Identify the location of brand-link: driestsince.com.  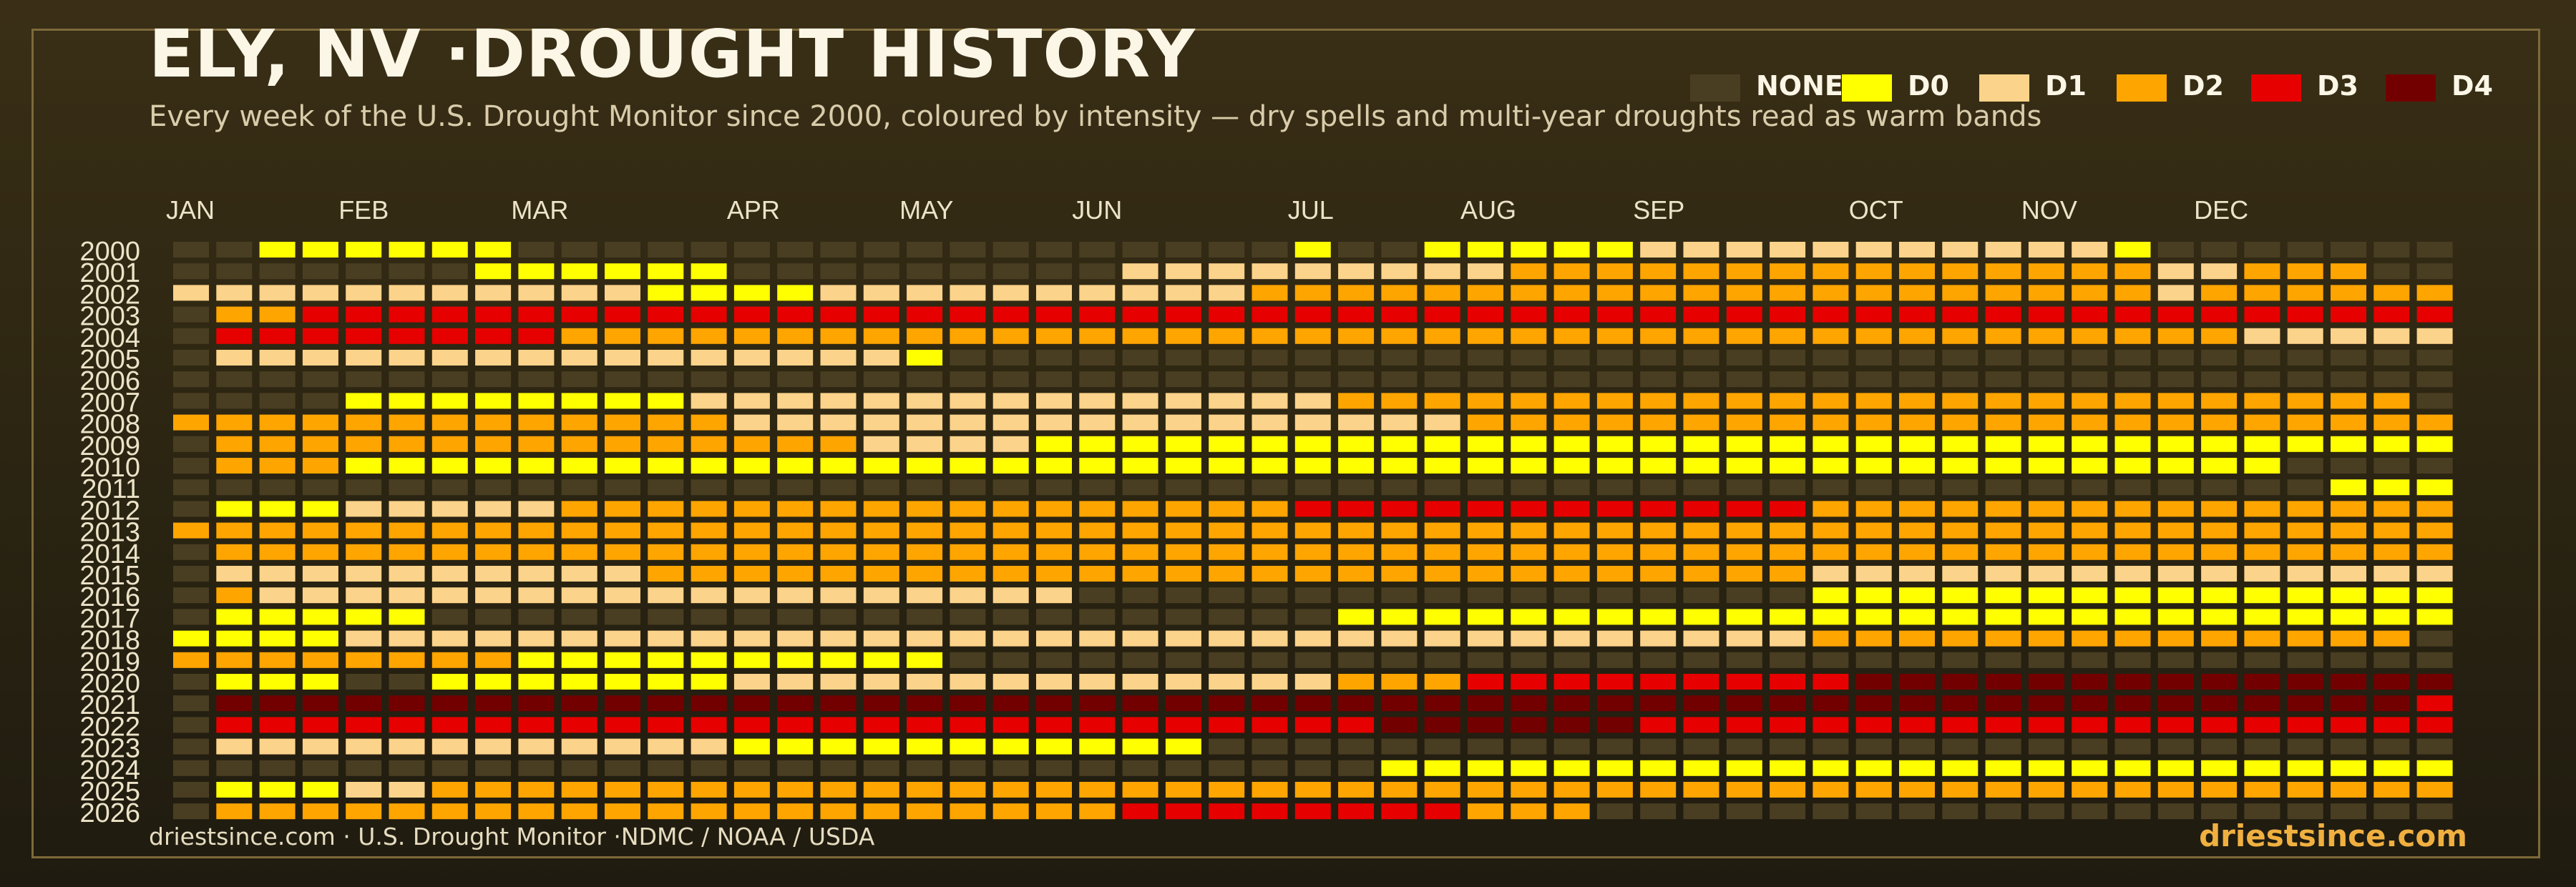
(2333, 835).